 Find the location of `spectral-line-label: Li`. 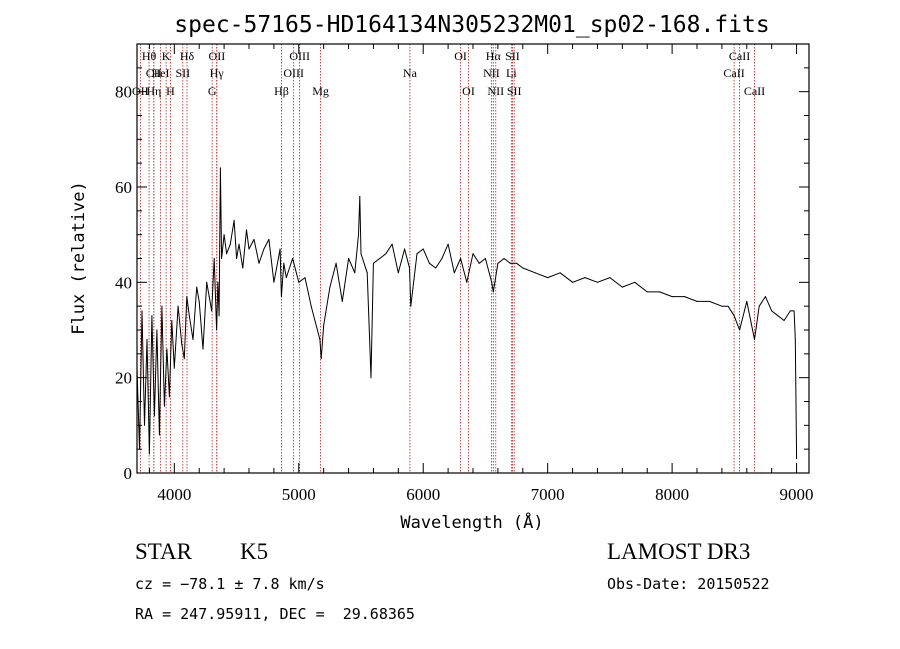

spectral-line-label: Li is located at coordinates (511, 73).